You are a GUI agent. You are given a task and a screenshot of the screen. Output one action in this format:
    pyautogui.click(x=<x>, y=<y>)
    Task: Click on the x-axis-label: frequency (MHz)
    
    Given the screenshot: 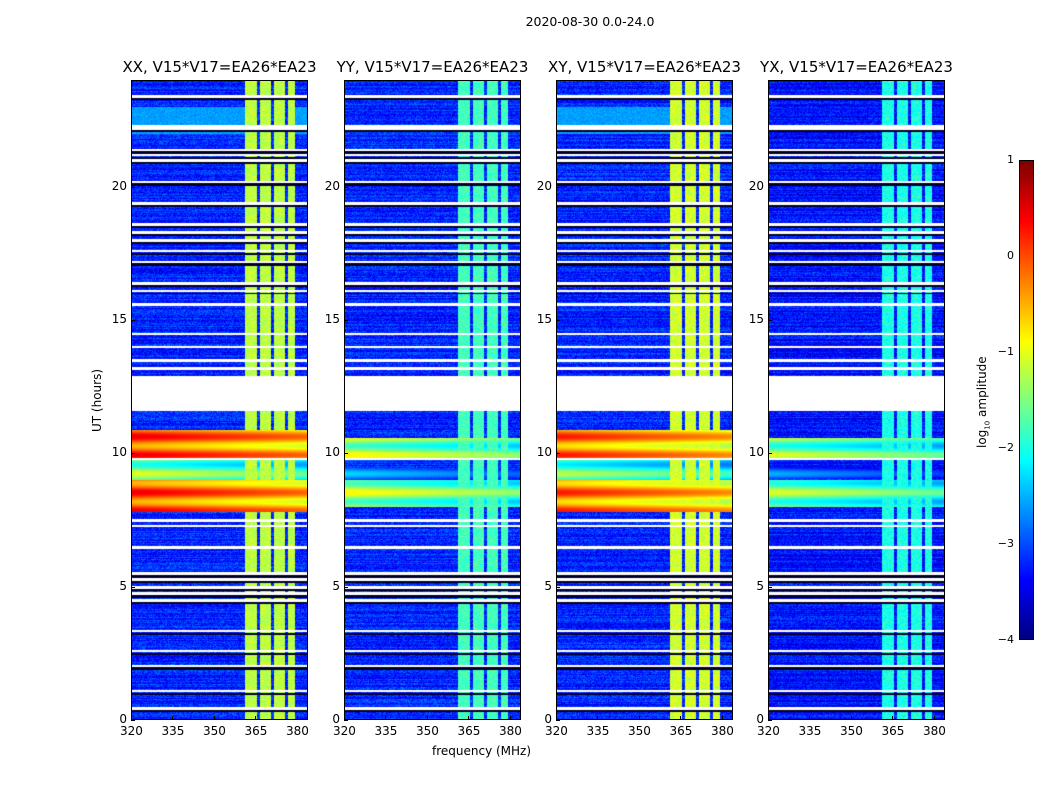 What is the action you would take?
    pyautogui.click(x=482, y=751)
    